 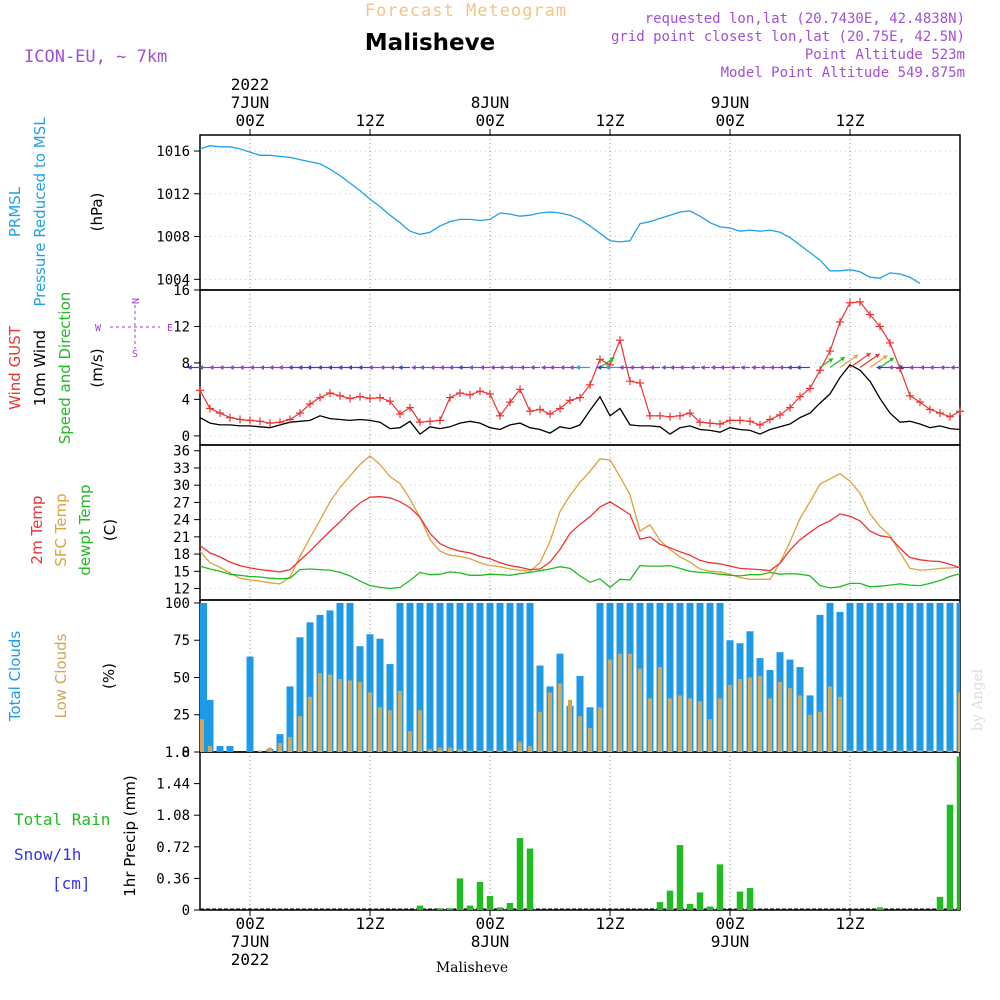 What do you see at coordinates (173, 816) in the screenshot?
I see `y-tick-label: 1.08` at bounding box center [173, 816].